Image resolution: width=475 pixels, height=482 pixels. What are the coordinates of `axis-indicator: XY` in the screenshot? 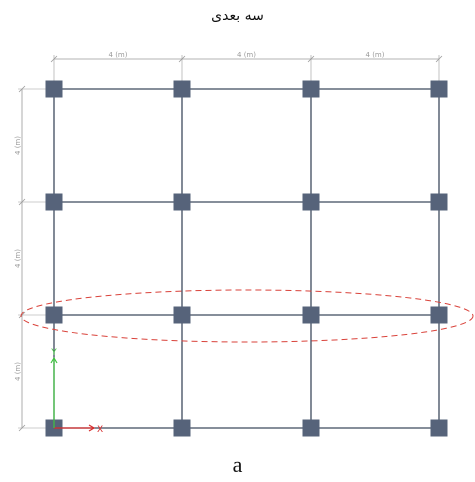 It's located at (76, 391).